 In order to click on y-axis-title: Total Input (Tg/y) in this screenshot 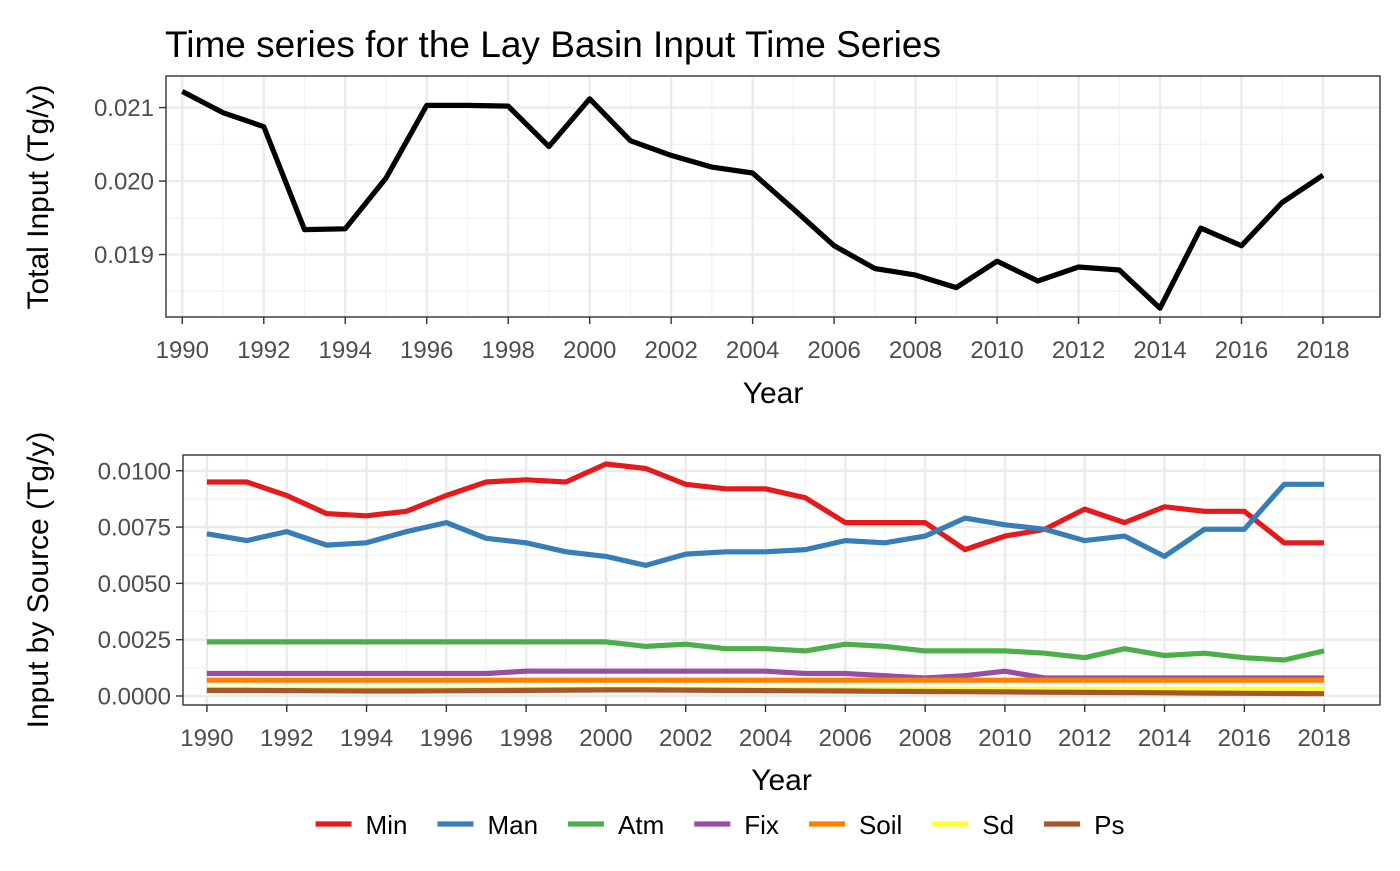, I will do `click(38, 196)`.